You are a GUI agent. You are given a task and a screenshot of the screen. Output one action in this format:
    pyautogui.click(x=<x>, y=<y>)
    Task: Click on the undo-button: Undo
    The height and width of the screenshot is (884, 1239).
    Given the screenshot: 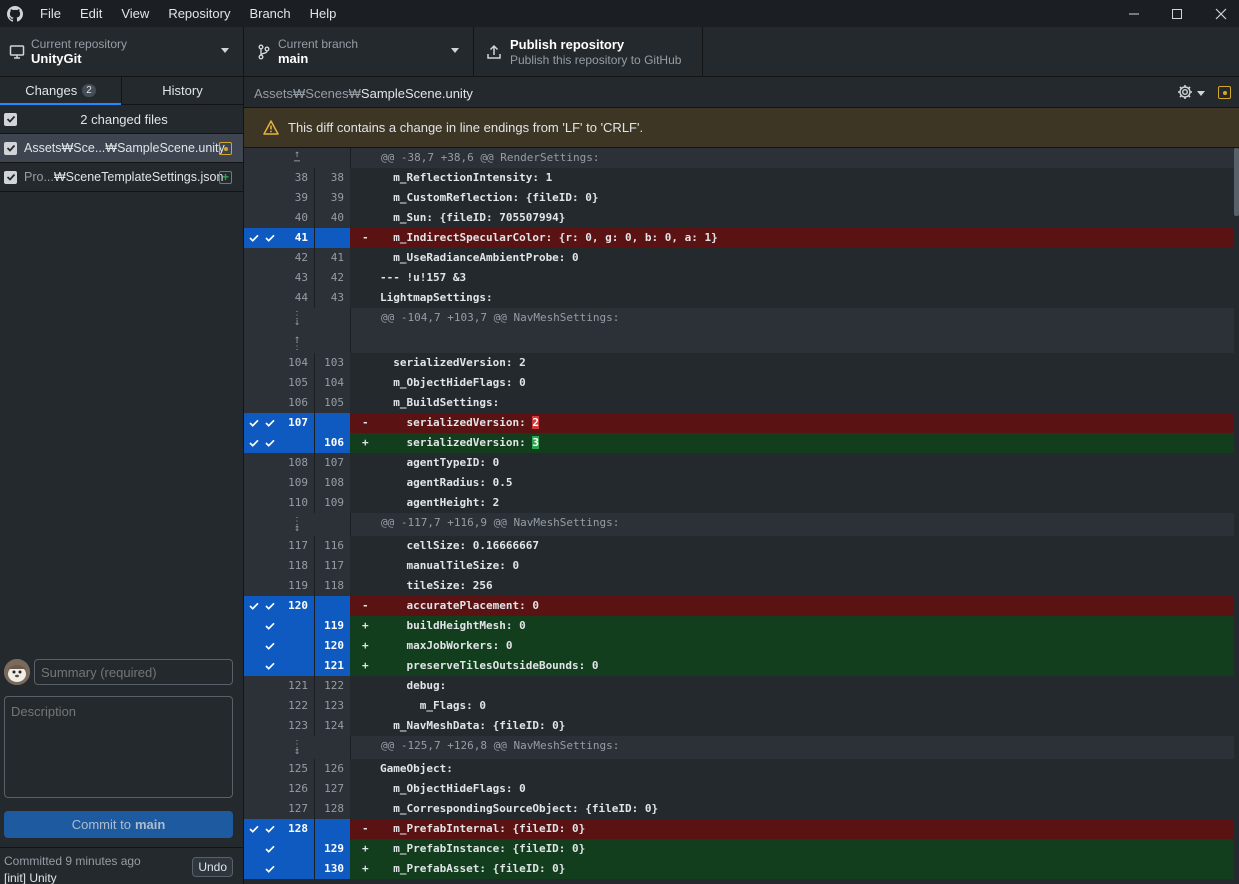 What is the action you would take?
    pyautogui.click(x=212, y=867)
    